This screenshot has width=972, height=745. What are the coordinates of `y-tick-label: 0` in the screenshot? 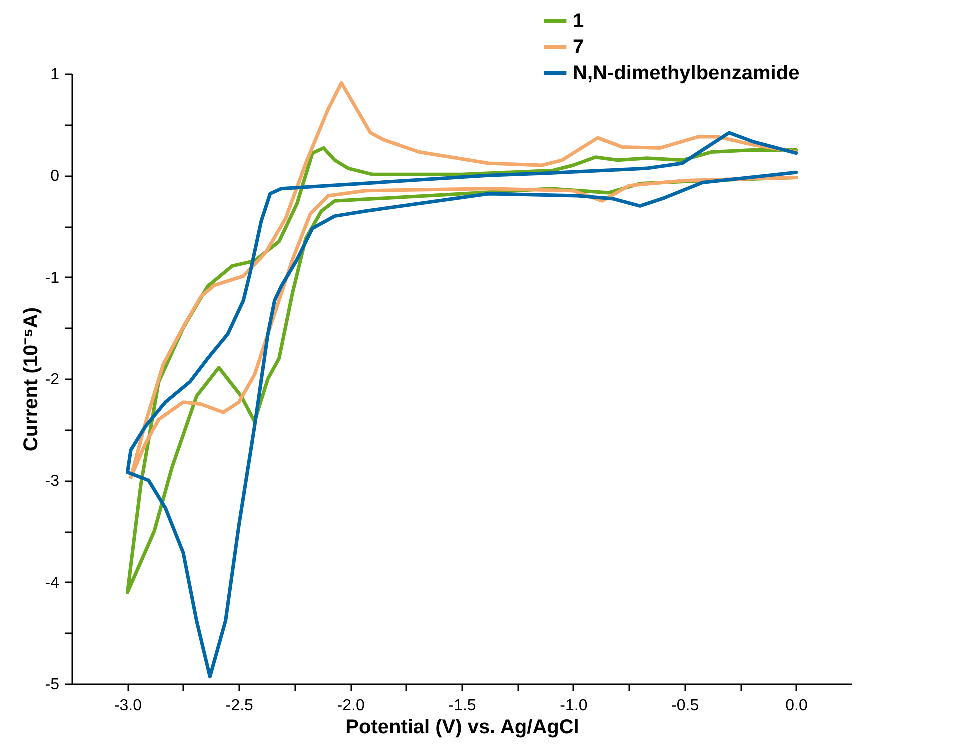 It's located at (55, 177).